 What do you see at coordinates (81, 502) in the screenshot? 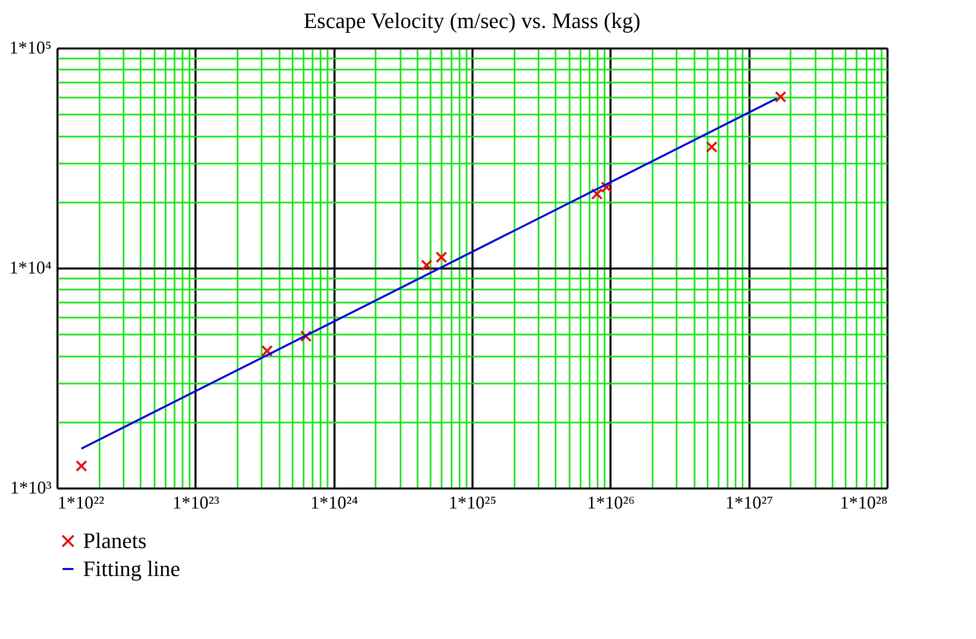
I see `x-tick-label: 1*10²²` at bounding box center [81, 502].